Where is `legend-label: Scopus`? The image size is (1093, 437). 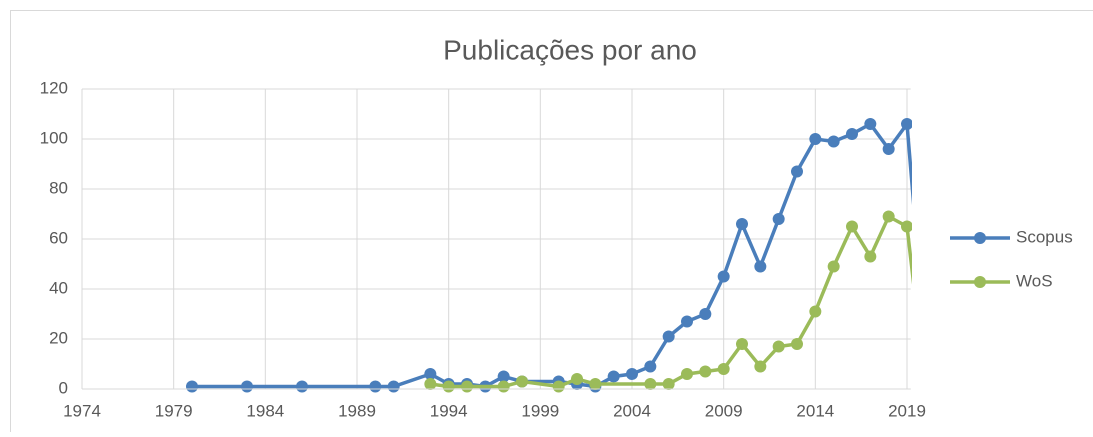
legend-label: Scopus is located at coordinates (1044, 236).